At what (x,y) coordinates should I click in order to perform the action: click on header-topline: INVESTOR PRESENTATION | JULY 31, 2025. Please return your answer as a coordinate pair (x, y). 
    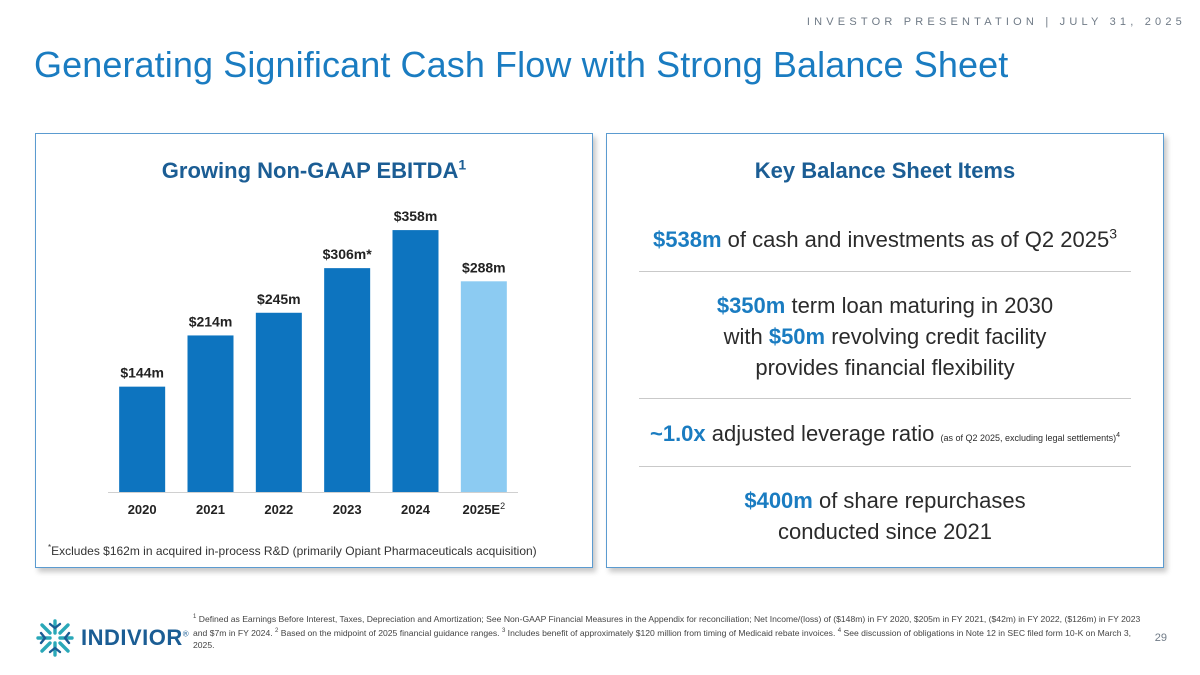
    Looking at the image, I should click on (996, 22).